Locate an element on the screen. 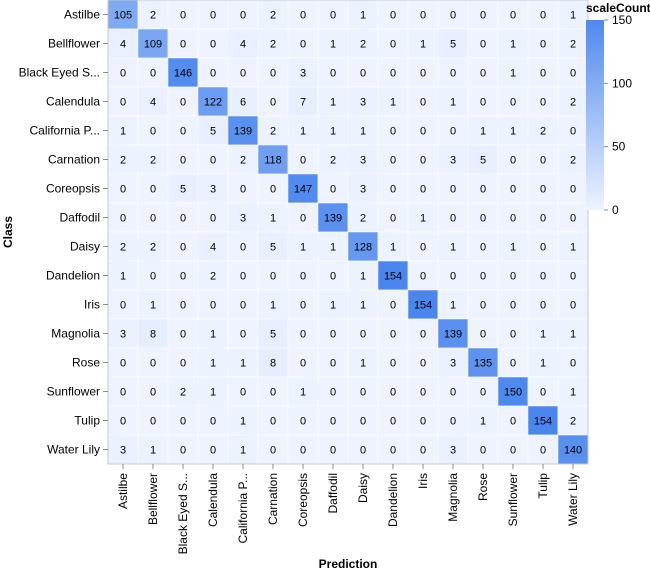 Image resolution: width=650 pixels, height=570 pixels. cell-value-label: 105 is located at coordinates (123, 16).